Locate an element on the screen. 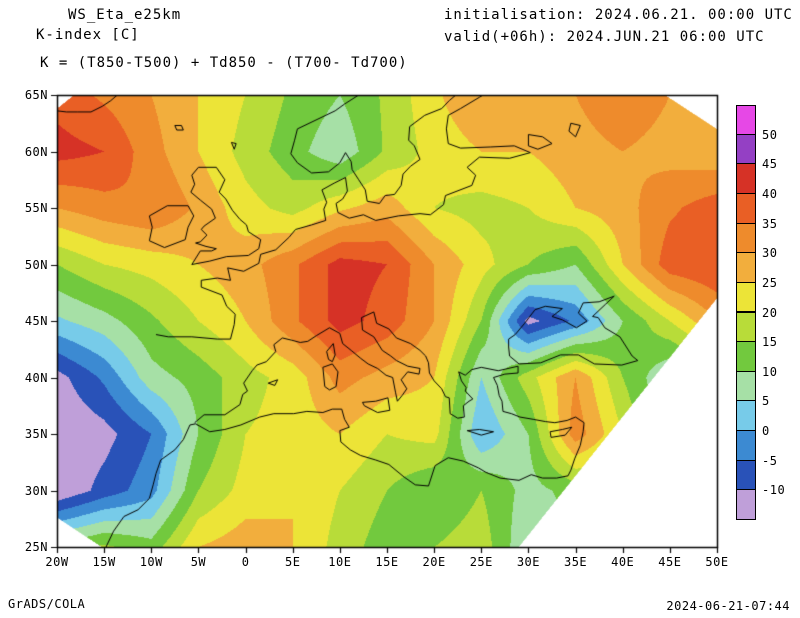 The height and width of the screenshot is (618, 800). colorbar-tick-label: 25 is located at coordinates (770, 282).